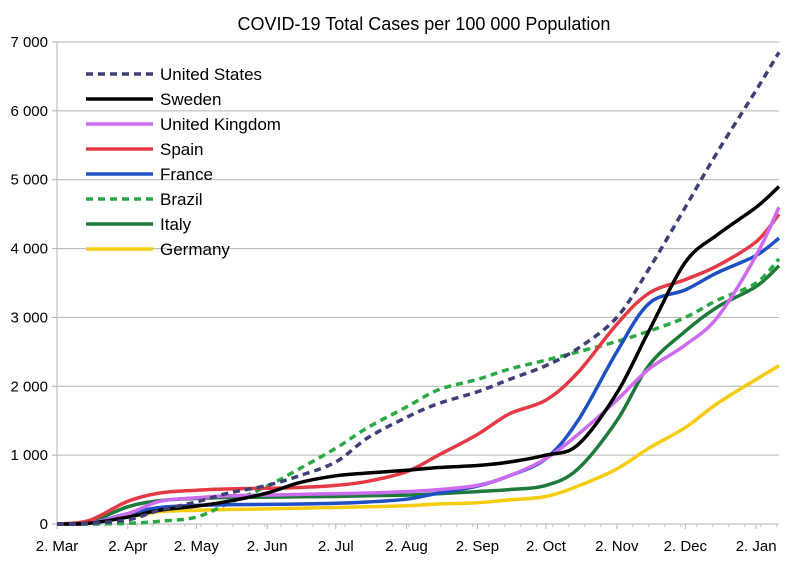  I want to click on y-tick-label: 2 000, so click(29, 386).